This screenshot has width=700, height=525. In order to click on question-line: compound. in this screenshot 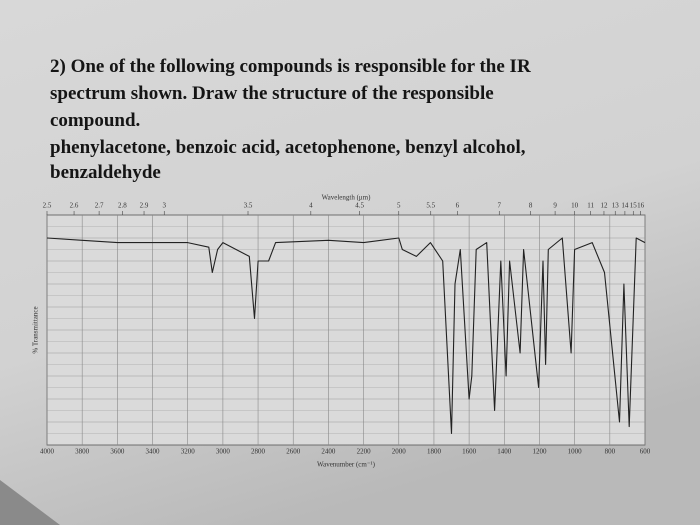, I will do `click(95, 120)`.